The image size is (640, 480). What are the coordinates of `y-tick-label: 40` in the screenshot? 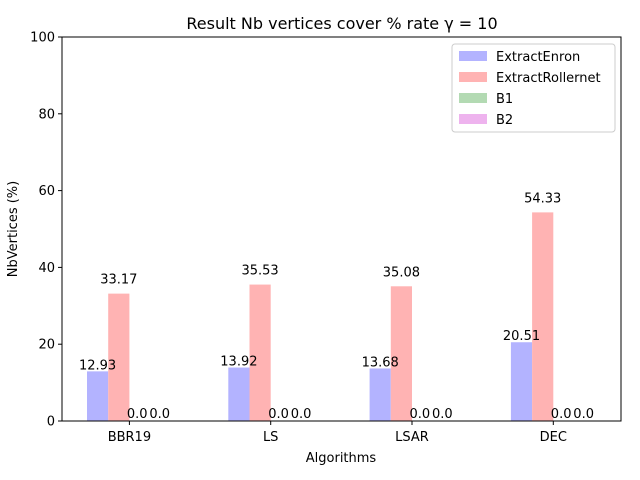 It's located at (46, 268).